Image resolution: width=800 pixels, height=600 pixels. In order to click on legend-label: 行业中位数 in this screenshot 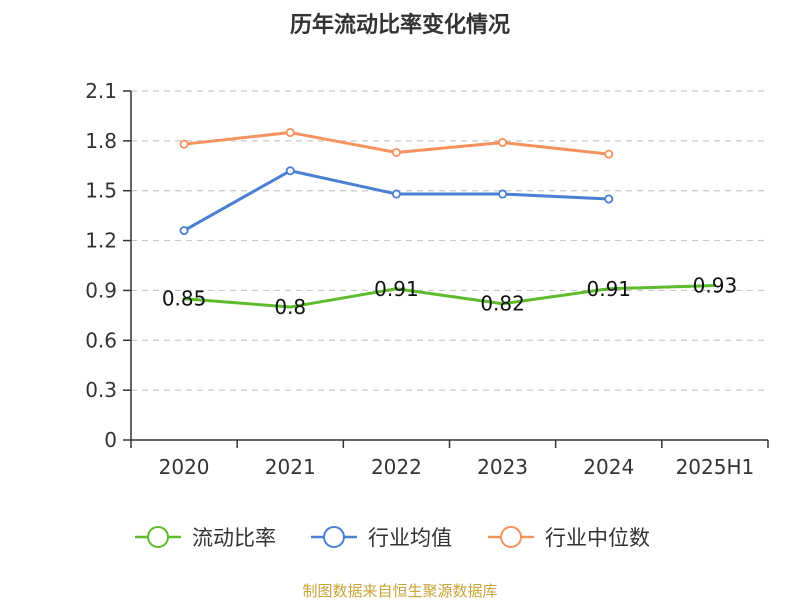, I will do `click(597, 538)`.